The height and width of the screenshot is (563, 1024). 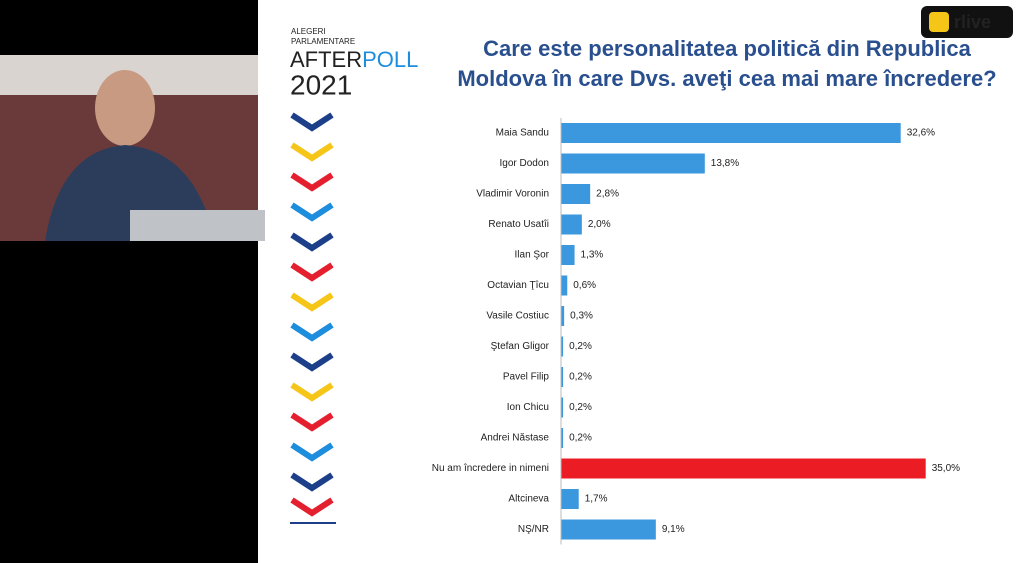 I want to click on logo-text: PARLAMENTARE, so click(x=323, y=41).